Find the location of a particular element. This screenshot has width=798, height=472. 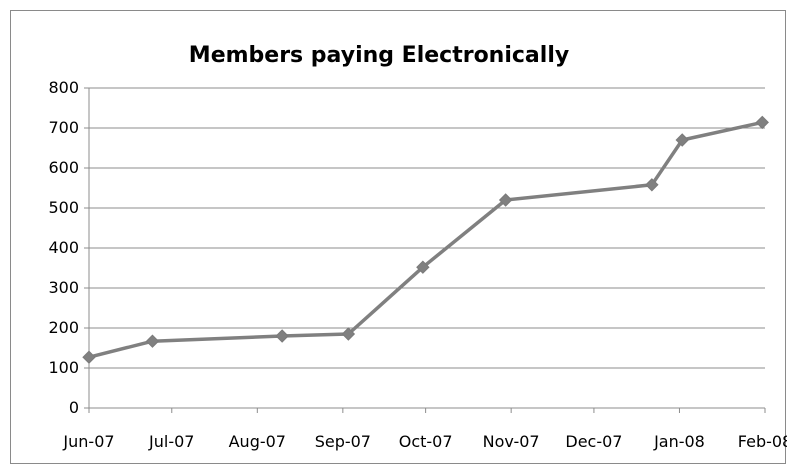

x-tick-label: Feb-08 is located at coordinates (762, 441).